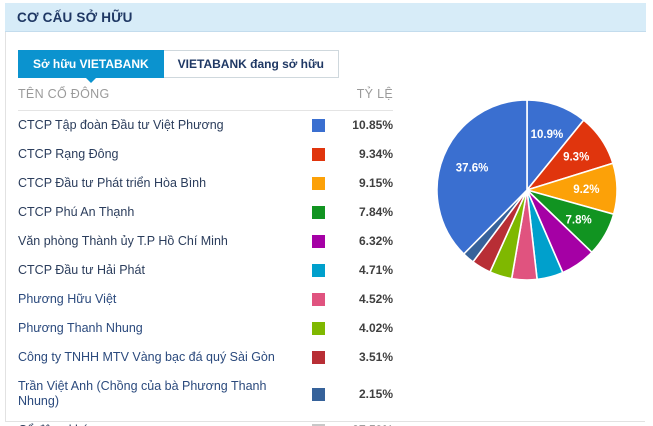 The height and width of the screenshot is (426, 653). What do you see at coordinates (375, 270) in the screenshot?
I see `ownership-ratio: 4.71%` at bounding box center [375, 270].